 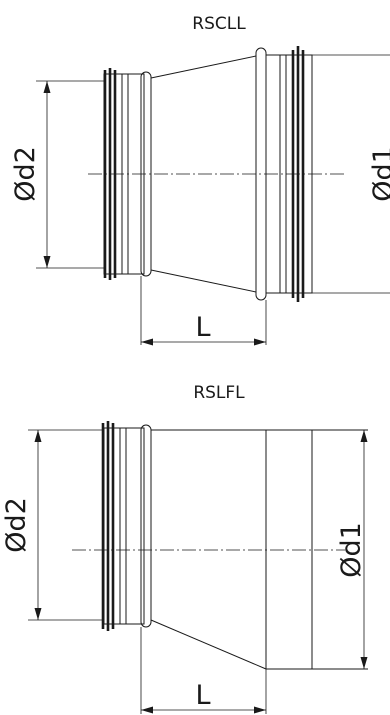 I want to click on rslfl-d2-label: Ød2, so click(x=16, y=525).